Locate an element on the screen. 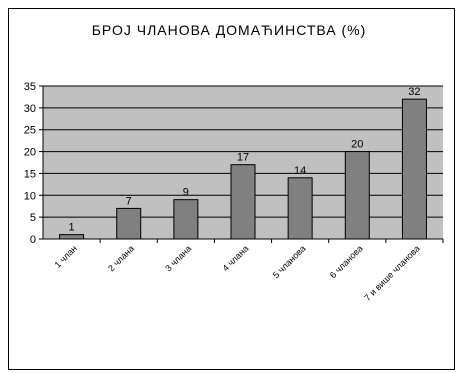 The width and height of the screenshot is (458, 373). data-label: 1 is located at coordinates (72, 228).